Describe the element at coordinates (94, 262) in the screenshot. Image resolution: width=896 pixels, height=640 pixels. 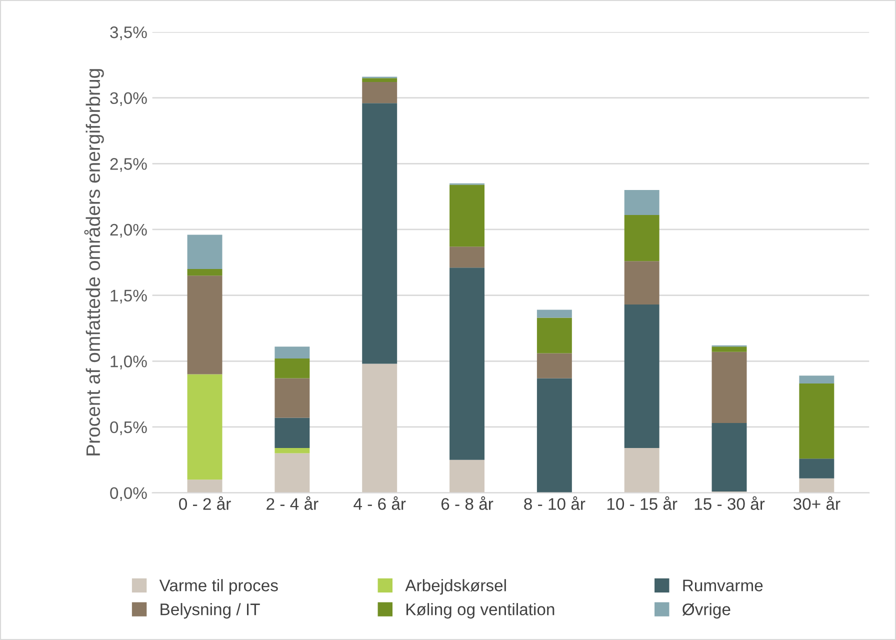
I see `y-axis-title: Procent af omfattede områders energiforbrug` at that location.